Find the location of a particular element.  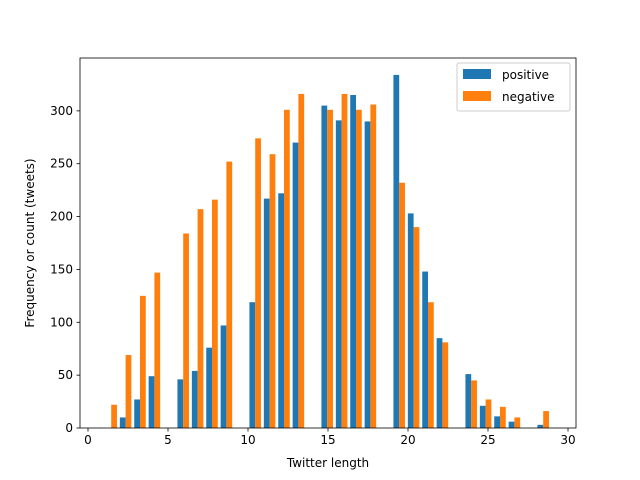

x-tick-label: 25 is located at coordinates (487, 440).